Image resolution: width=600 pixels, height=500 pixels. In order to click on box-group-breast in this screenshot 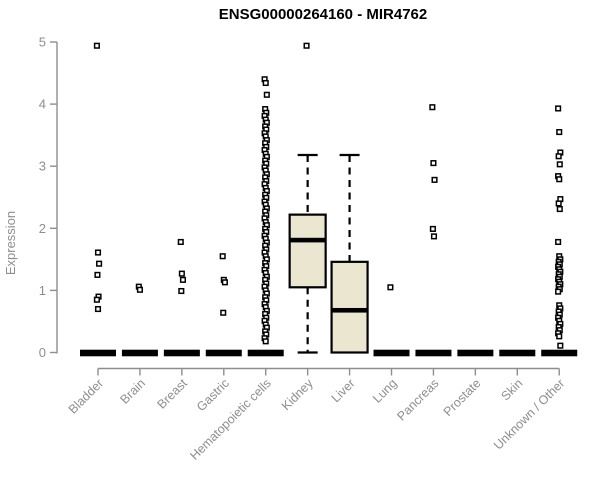, I will do `click(181, 297)`.